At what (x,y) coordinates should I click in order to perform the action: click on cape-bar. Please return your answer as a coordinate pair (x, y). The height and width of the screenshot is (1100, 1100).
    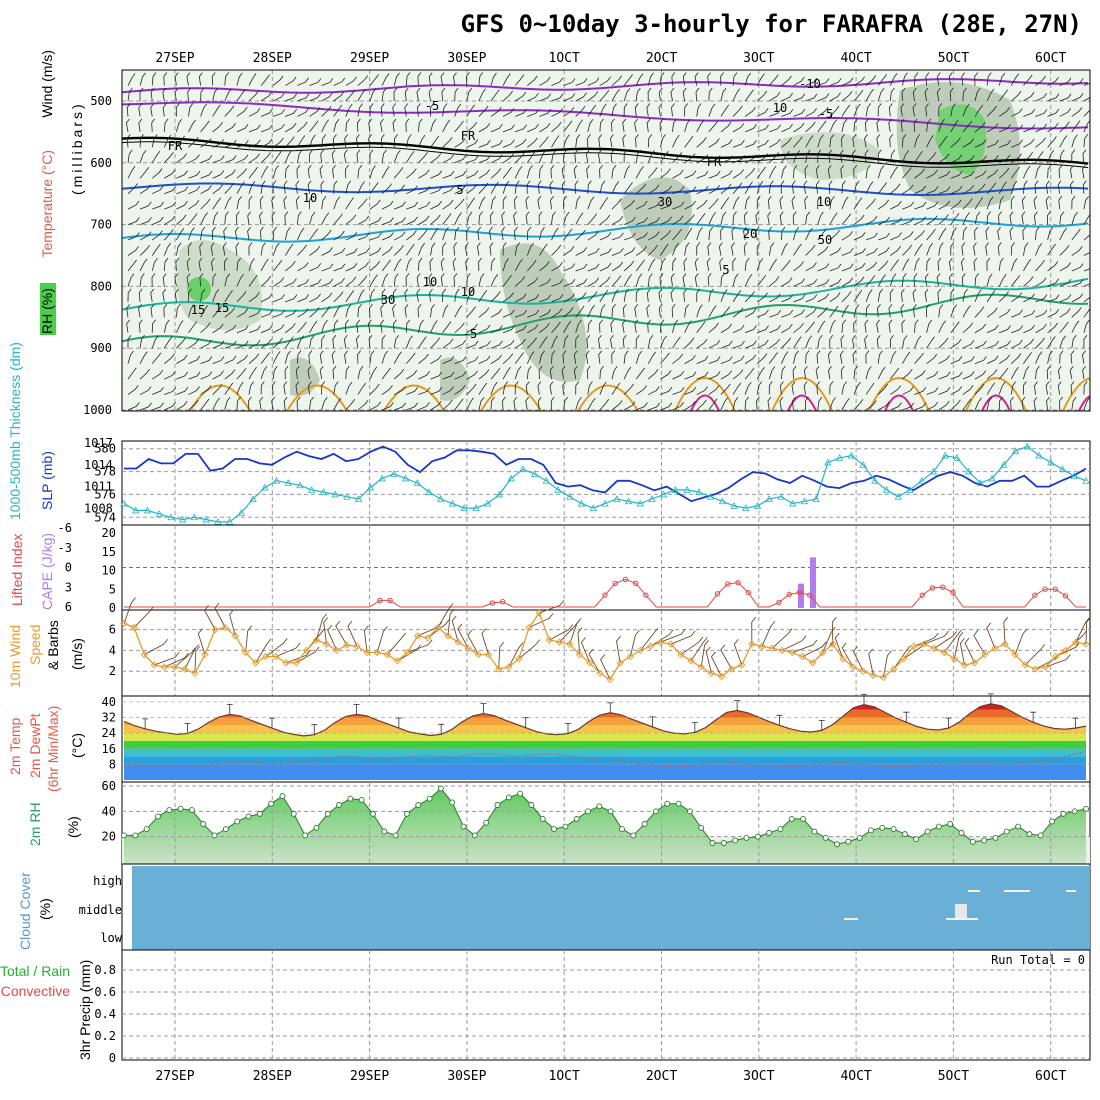
    Looking at the image, I should click on (813, 582).